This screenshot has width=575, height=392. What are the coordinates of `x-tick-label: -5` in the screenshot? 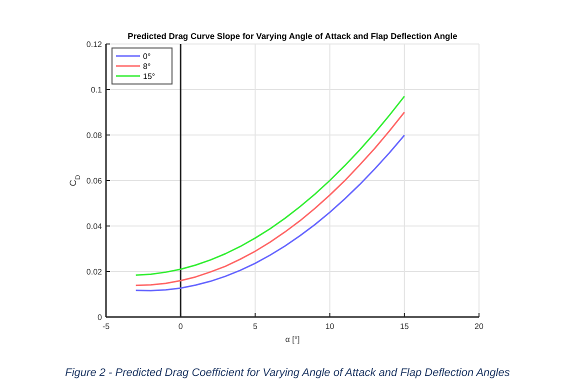 It's located at (106, 326).